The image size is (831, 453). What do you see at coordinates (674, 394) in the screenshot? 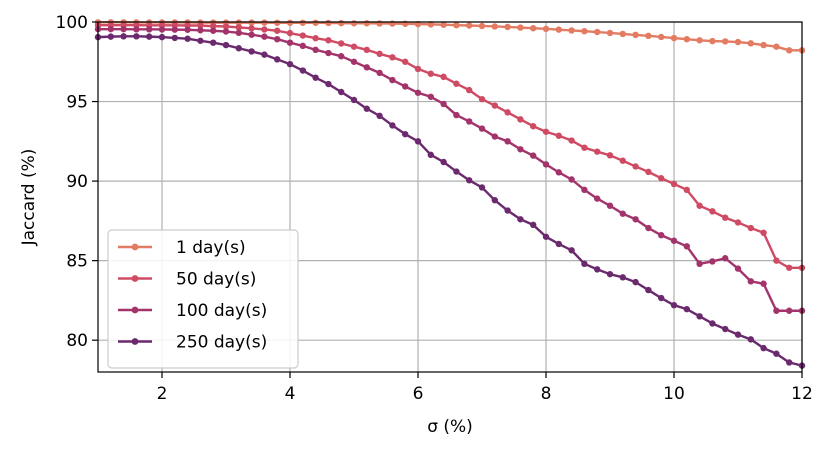
I see `x-tick-label: 10` at bounding box center [674, 394].